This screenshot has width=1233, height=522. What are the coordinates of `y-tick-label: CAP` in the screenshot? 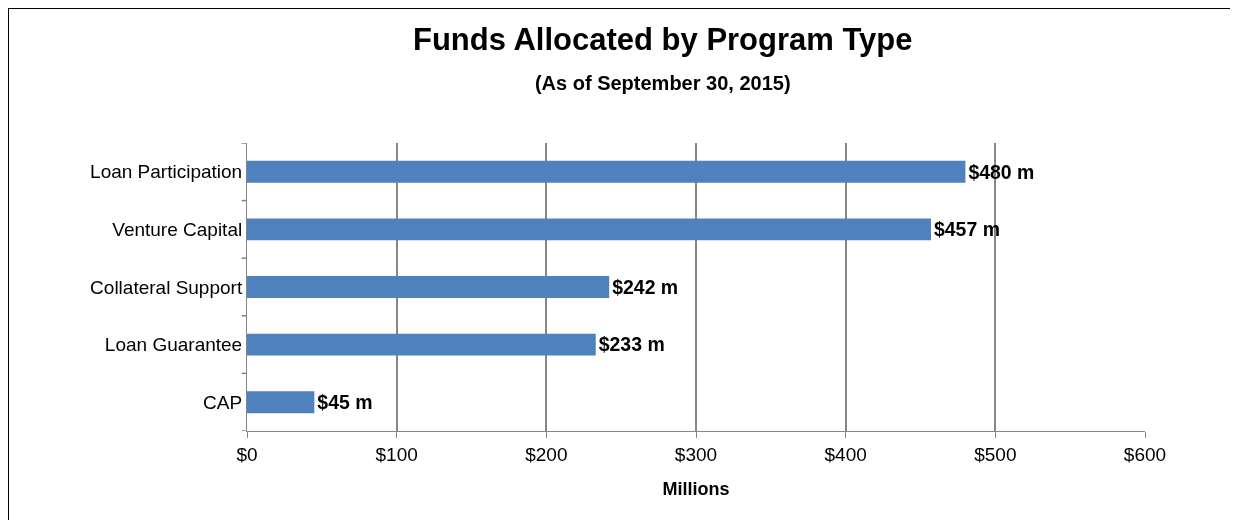 It's located at (223, 402).